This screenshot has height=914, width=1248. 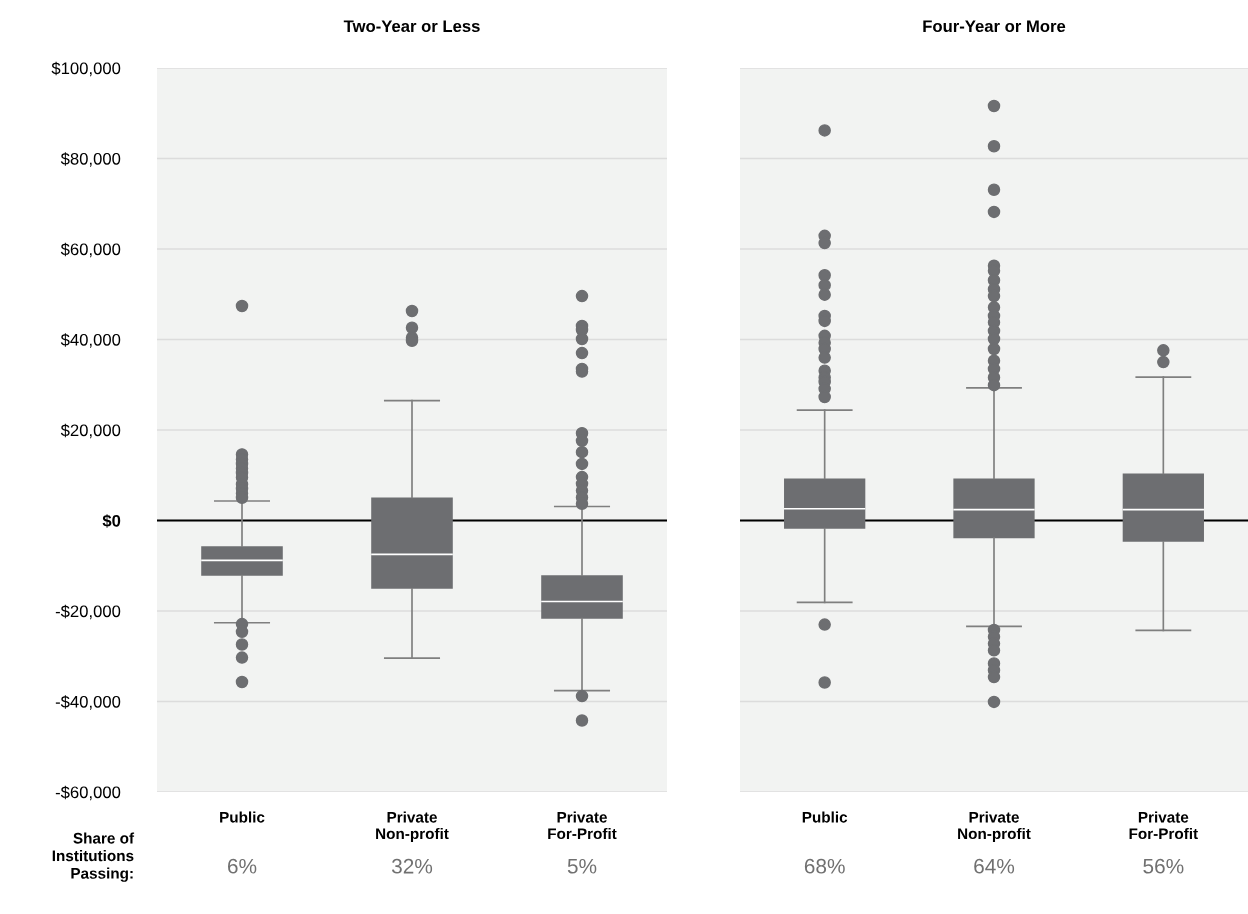 What do you see at coordinates (88, 793) in the screenshot?
I see `y-tick-label: -$60,000` at bounding box center [88, 793].